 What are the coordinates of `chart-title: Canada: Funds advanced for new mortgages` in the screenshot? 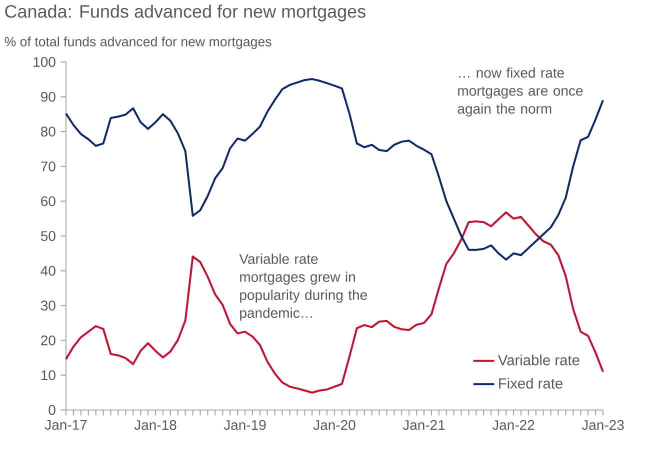 It's located at (185, 13).